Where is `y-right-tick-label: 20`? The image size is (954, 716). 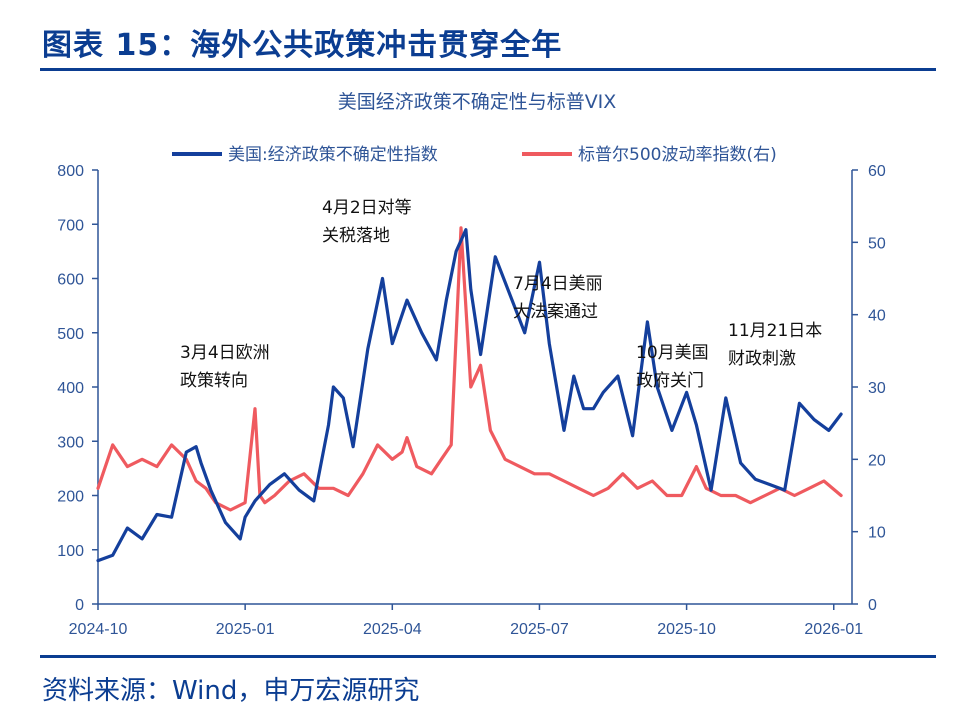 y-right-tick-label: 20 is located at coordinates (877, 460).